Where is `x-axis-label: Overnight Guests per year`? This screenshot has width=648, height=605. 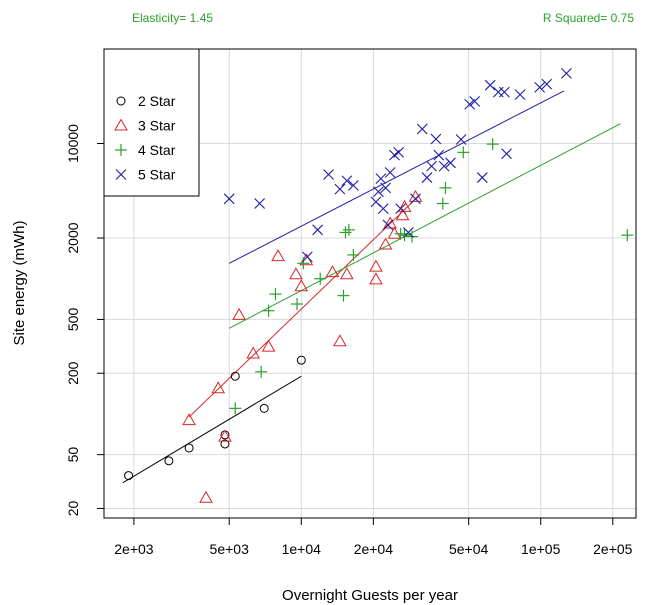
x-axis-label: Overnight Guests per year is located at coordinates (370, 595).